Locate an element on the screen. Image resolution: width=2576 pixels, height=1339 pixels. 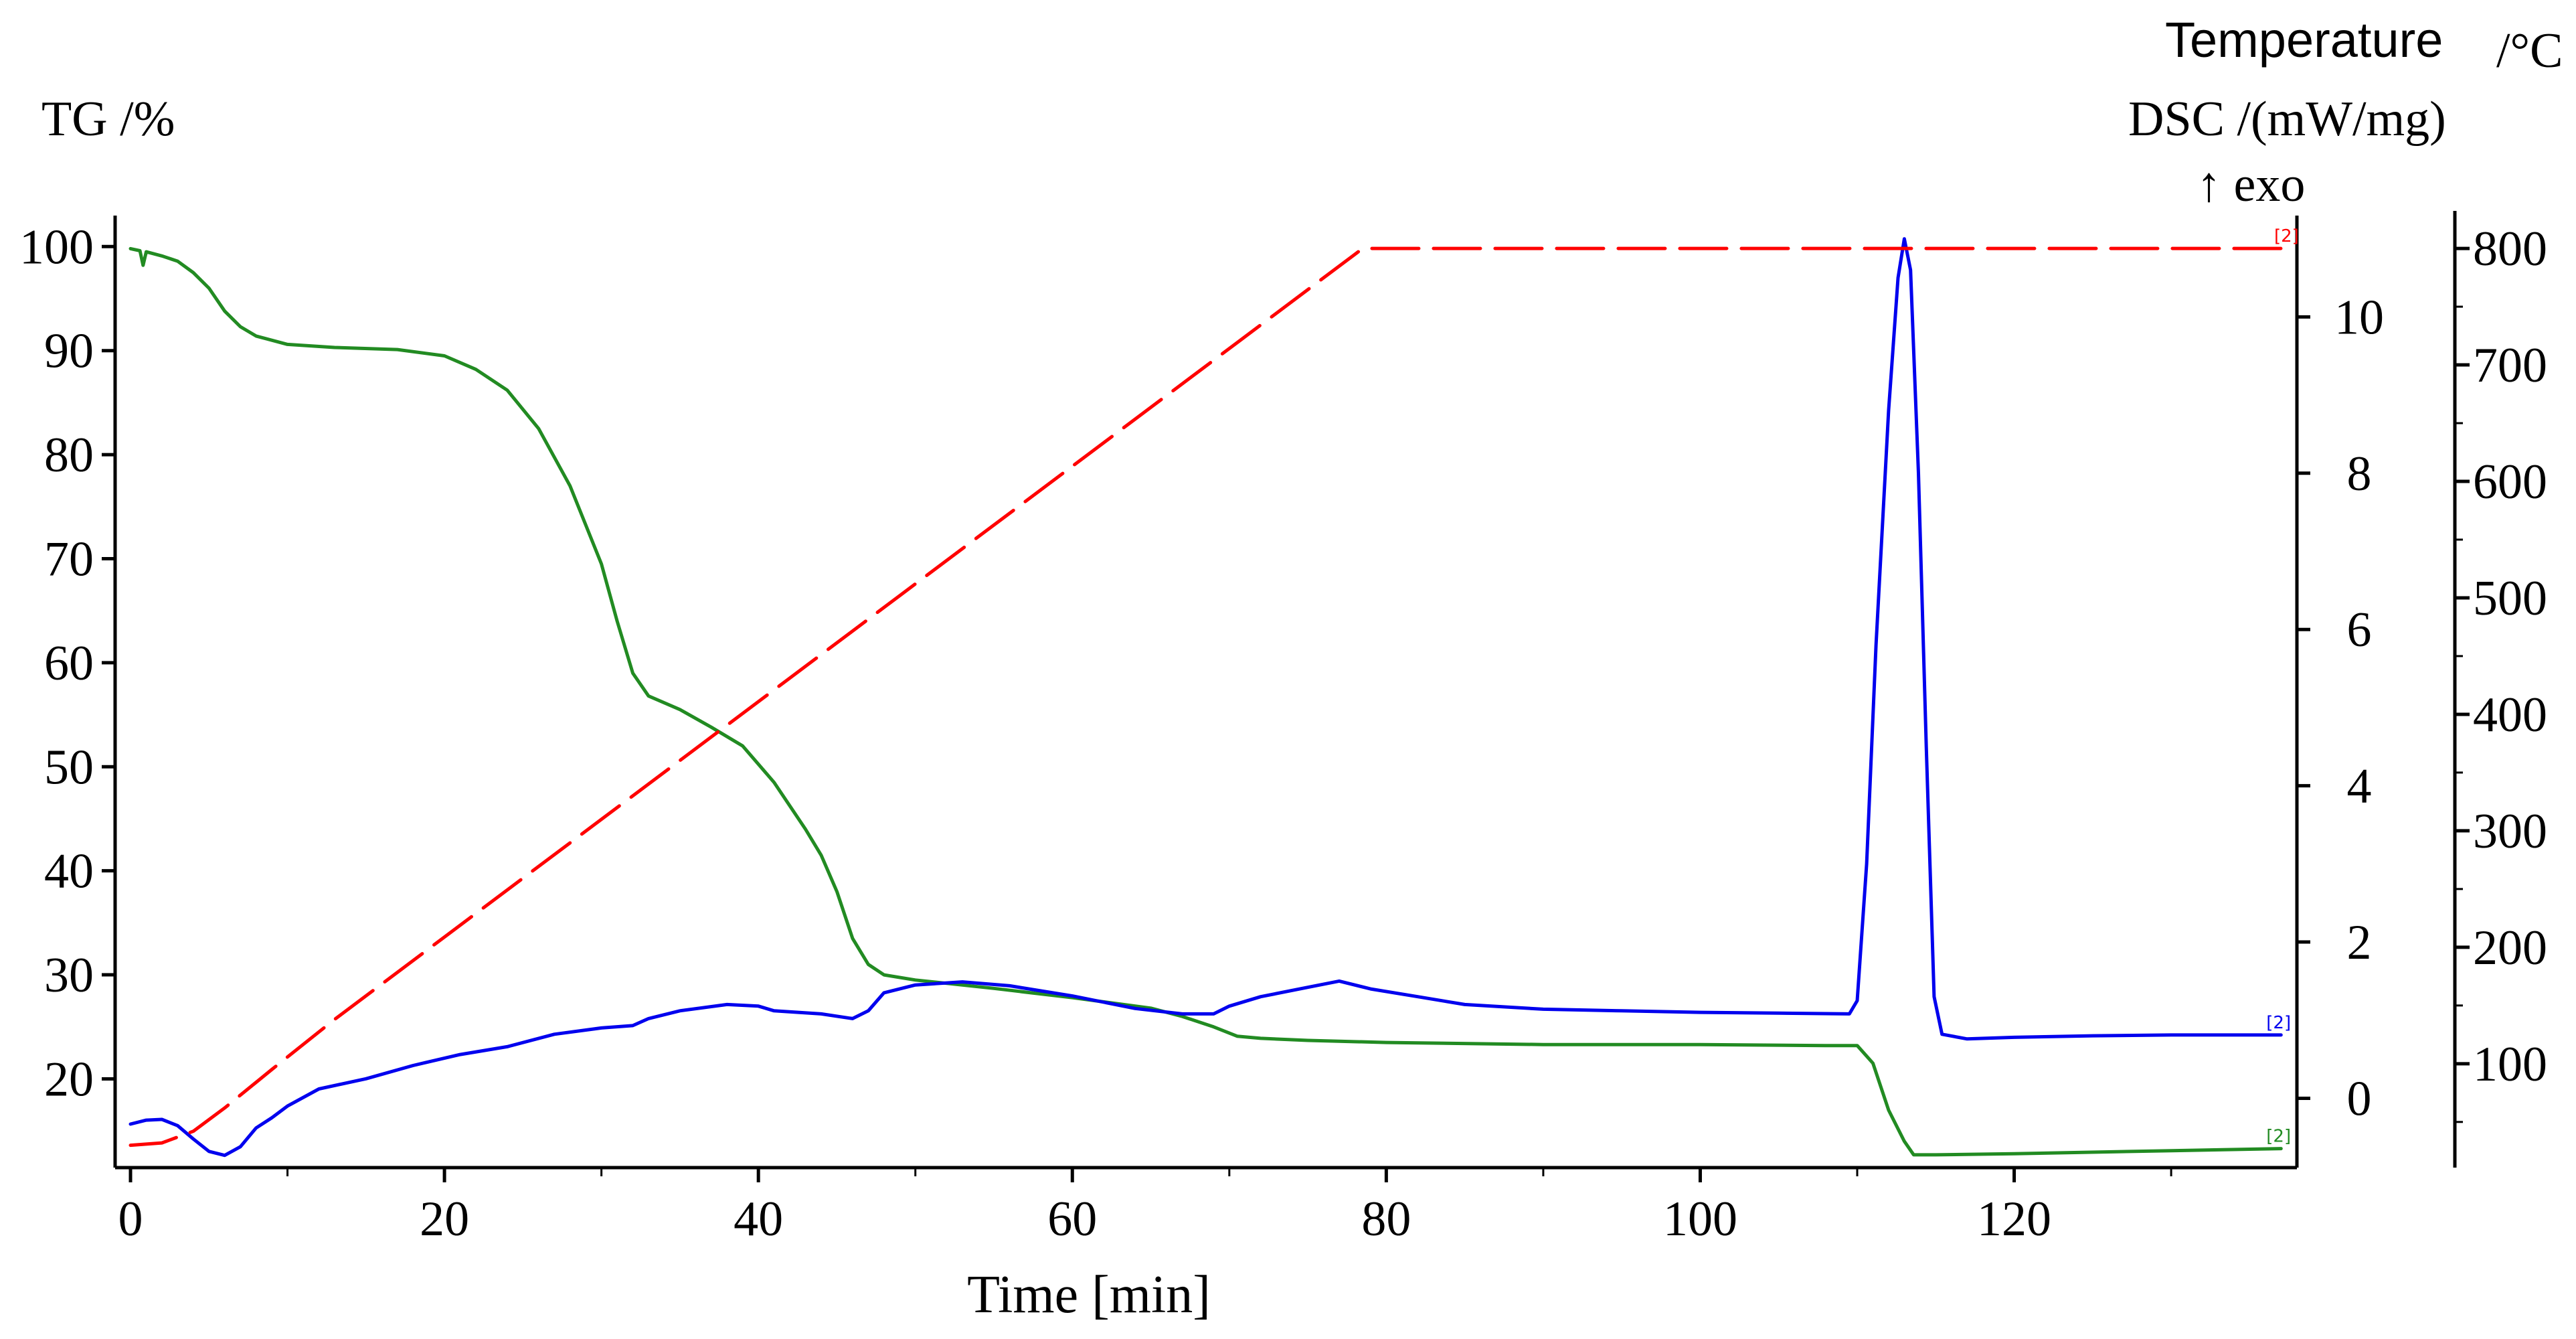
tg-ticks: 20 30 40 50 60 70 80 90 100 is located at coordinates (67, 663).